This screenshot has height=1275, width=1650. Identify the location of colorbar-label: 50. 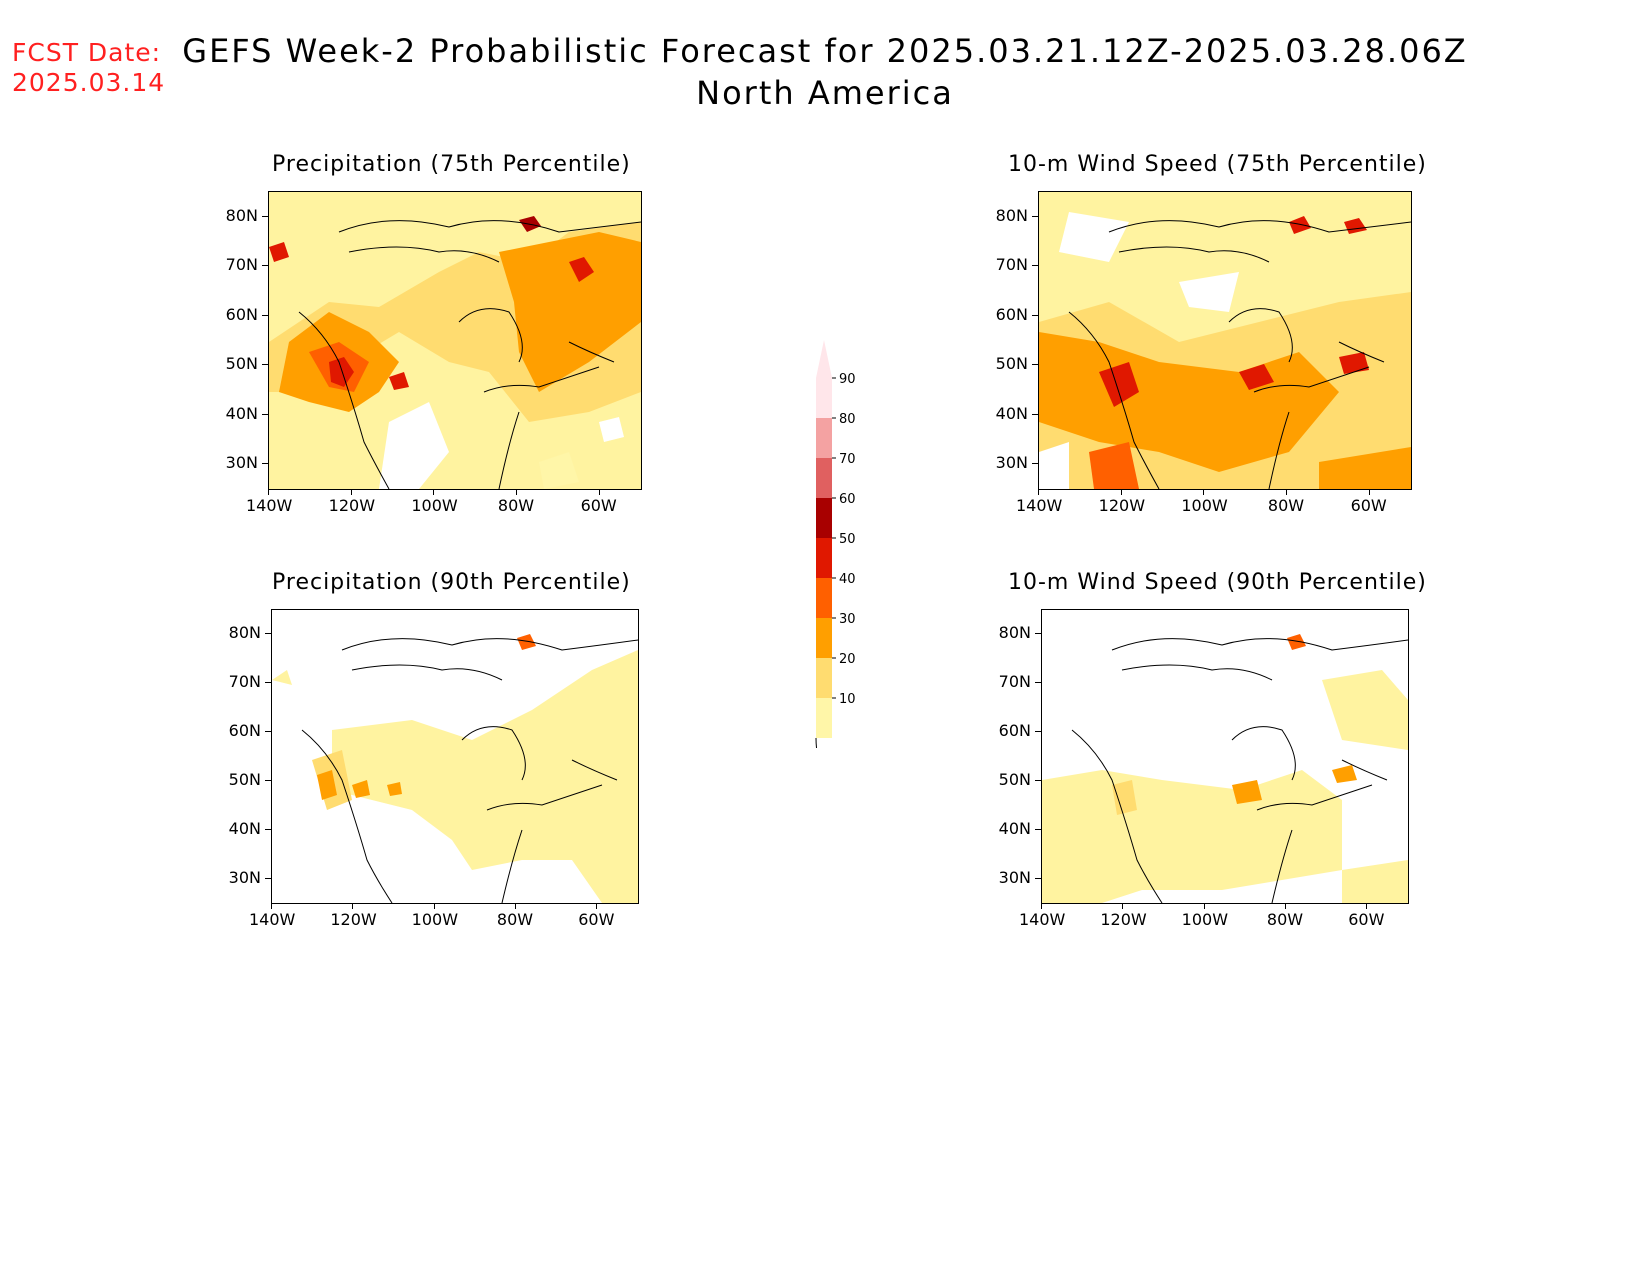
(847, 539).